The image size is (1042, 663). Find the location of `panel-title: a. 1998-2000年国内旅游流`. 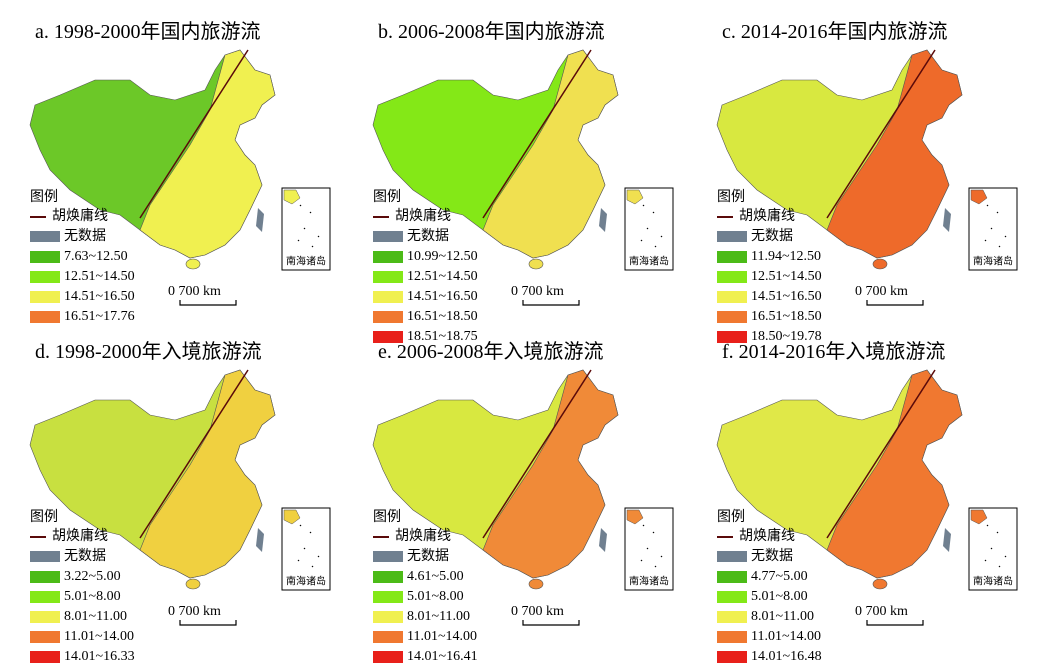

panel-title: a. 1998-2000年国内旅游流 is located at coordinates (148, 31).